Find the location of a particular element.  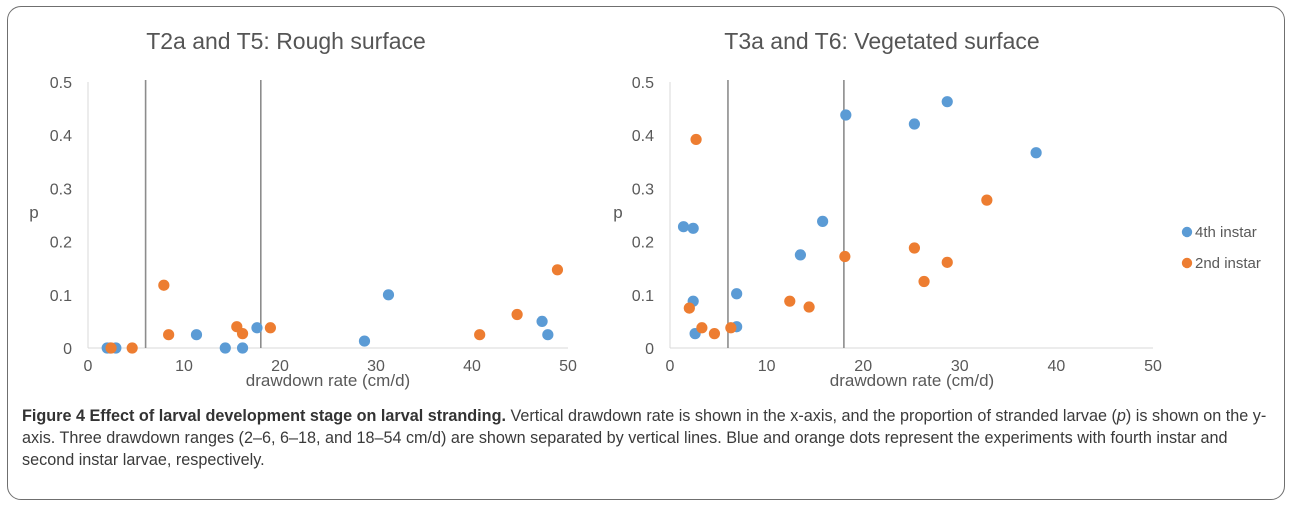

caption-p-symbol: p is located at coordinates (1121, 416).